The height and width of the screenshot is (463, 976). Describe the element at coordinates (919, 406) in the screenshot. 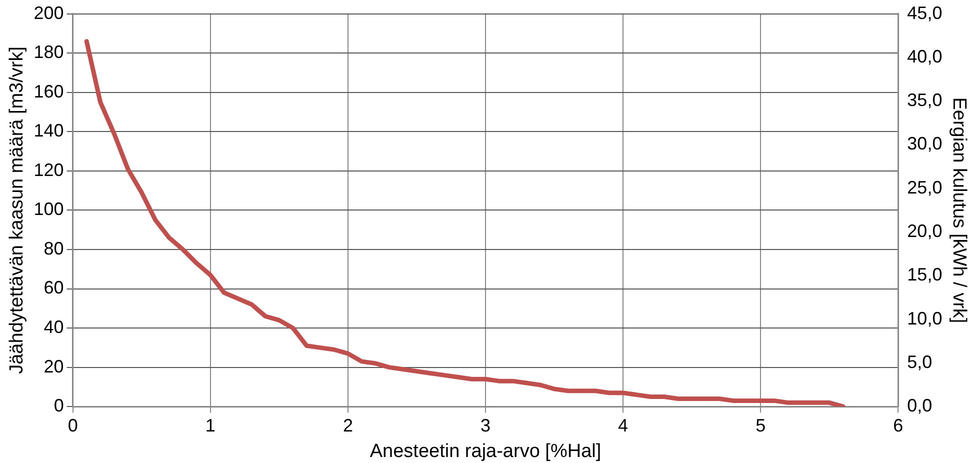

I see `y2-tick-label: 0,0` at that location.